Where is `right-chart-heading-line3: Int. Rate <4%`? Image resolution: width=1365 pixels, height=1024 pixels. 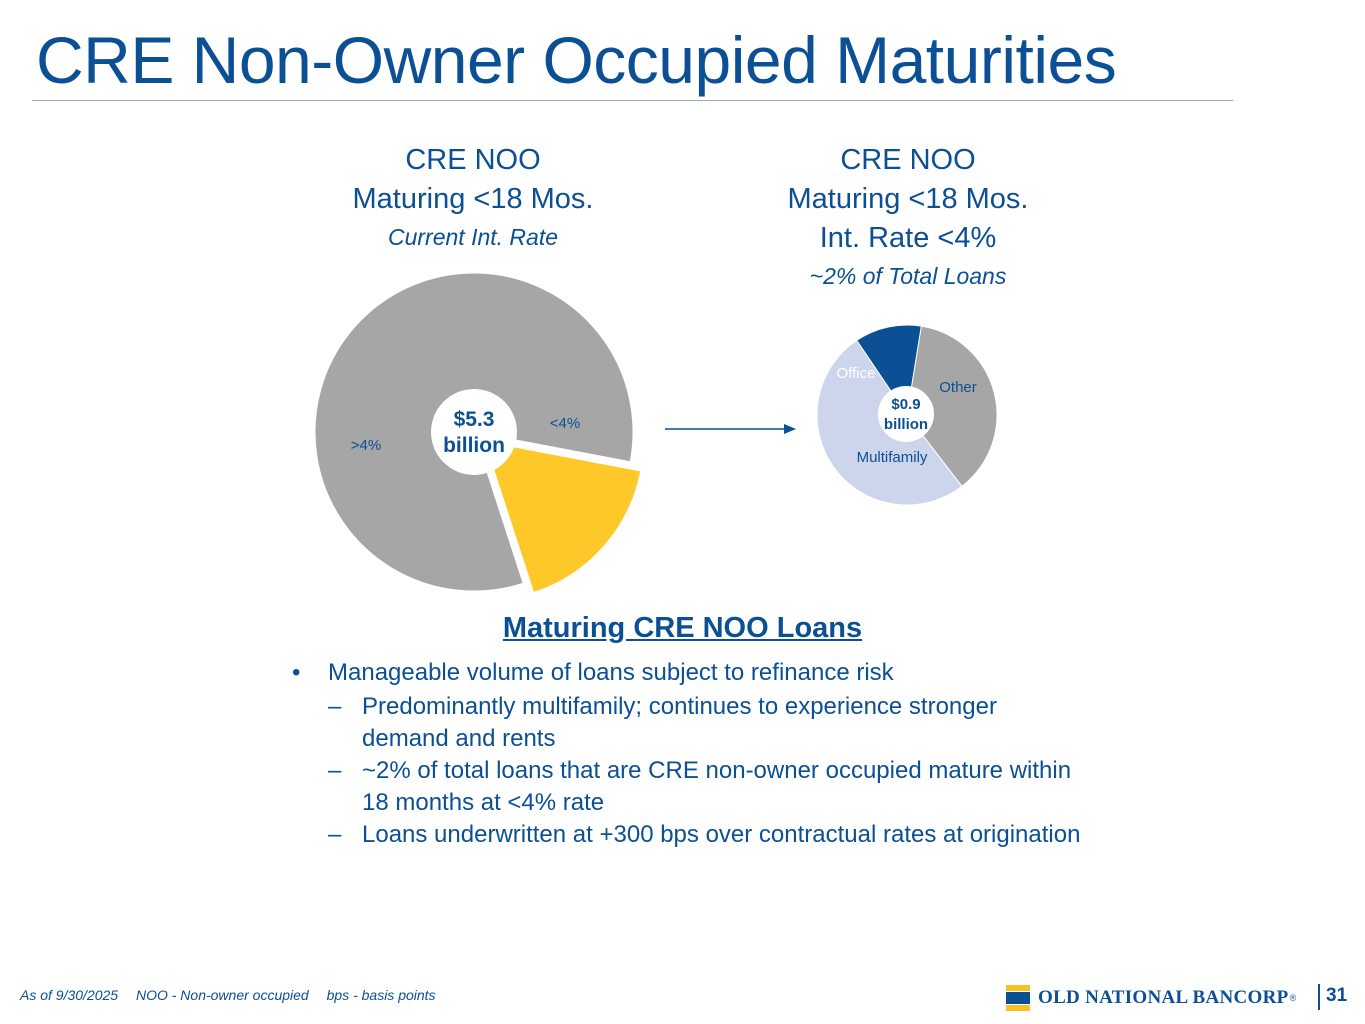 right-chart-heading-line3: Int. Rate <4% is located at coordinates (908, 238).